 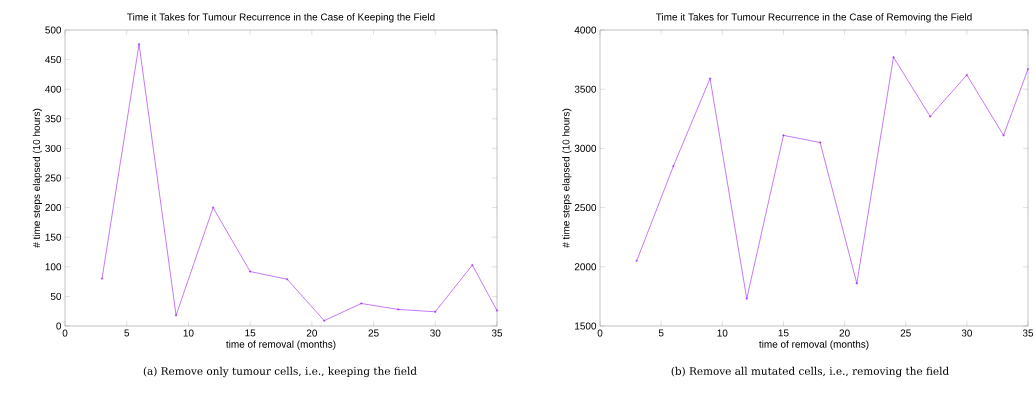 What do you see at coordinates (53, 119) in the screenshot?
I see `y-tick-label: 350` at bounding box center [53, 119].